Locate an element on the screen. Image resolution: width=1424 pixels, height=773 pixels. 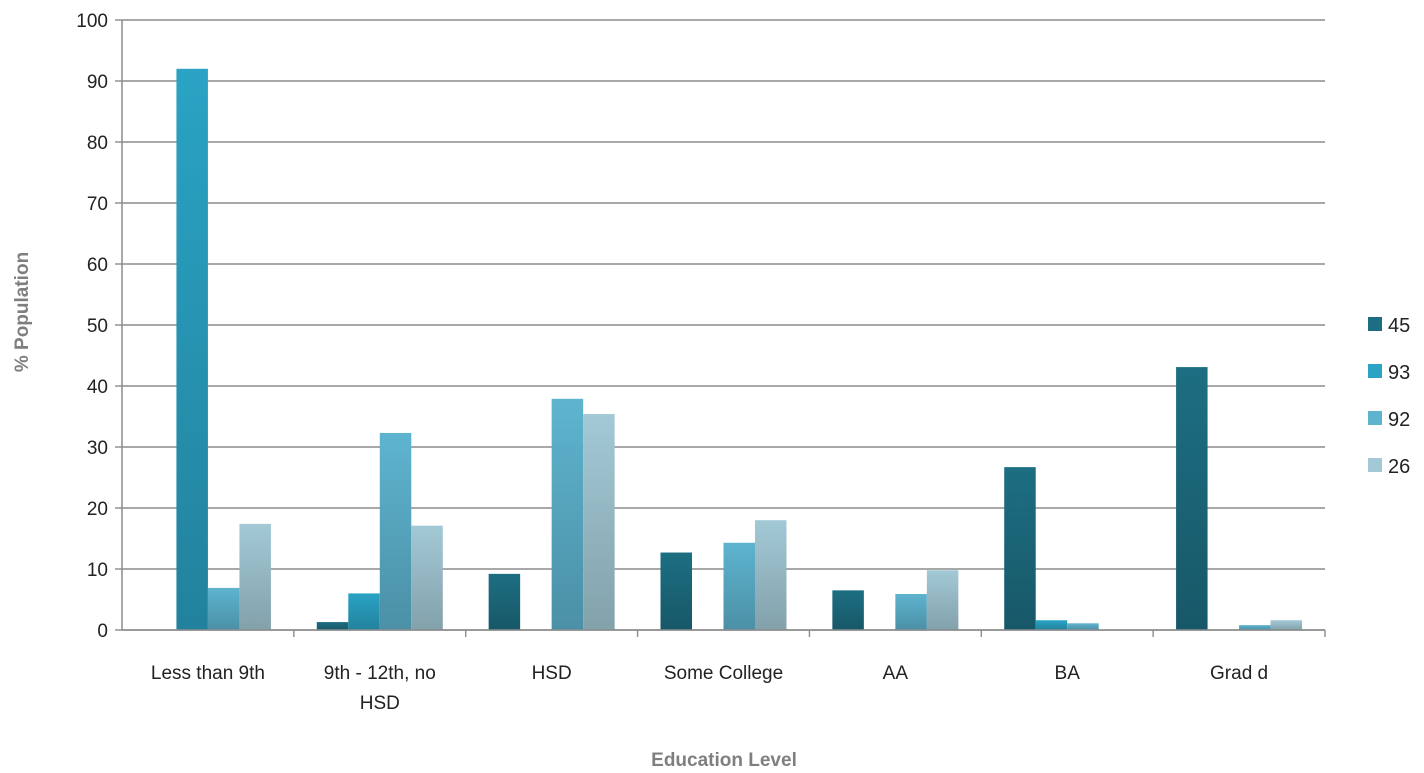
y-tick-label: 90 is located at coordinates (97, 82).